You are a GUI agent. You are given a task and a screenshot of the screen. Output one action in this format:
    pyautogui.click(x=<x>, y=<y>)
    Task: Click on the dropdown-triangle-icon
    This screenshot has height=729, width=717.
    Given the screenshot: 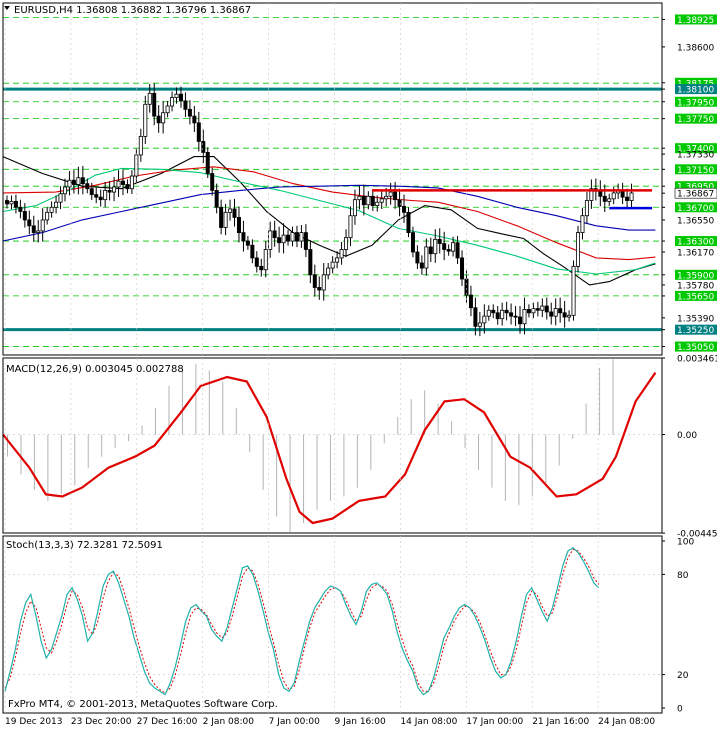 What is the action you would take?
    pyautogui.click(x=7, y=8)
    